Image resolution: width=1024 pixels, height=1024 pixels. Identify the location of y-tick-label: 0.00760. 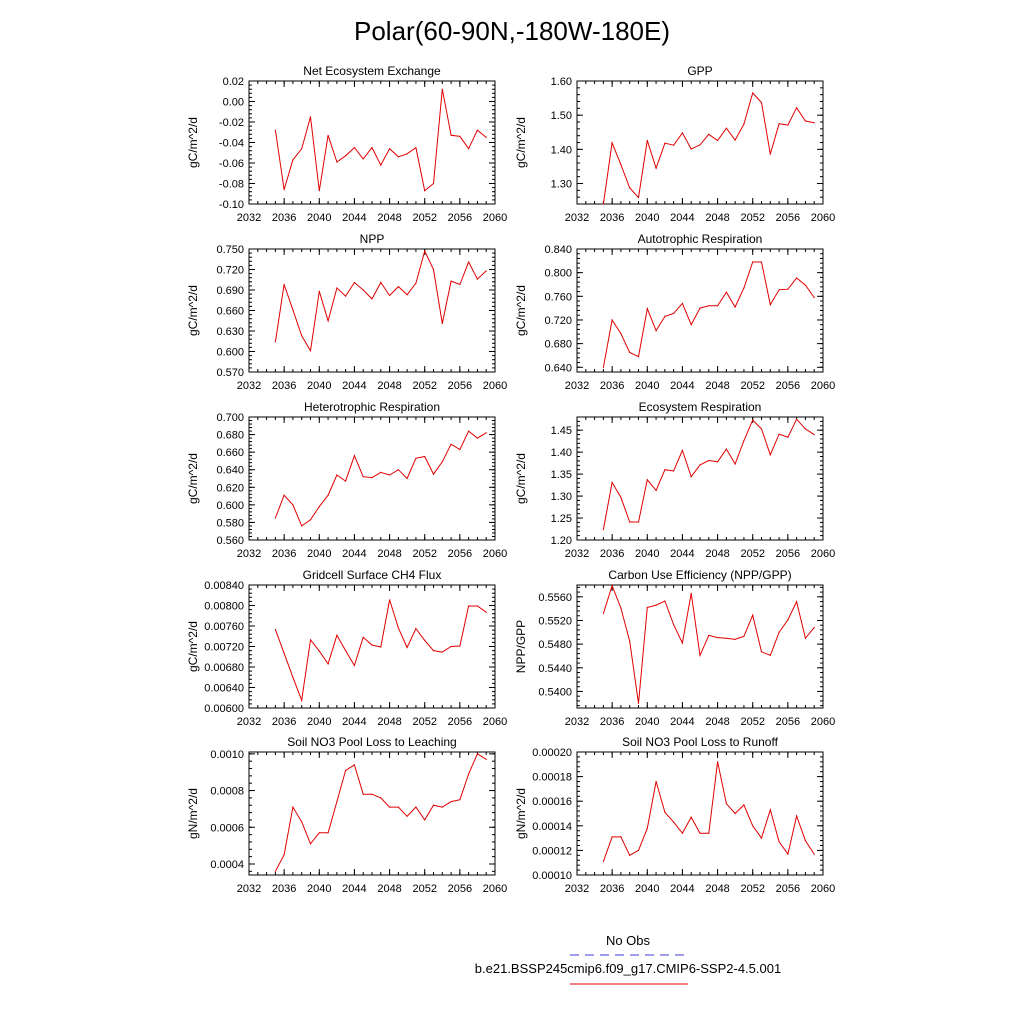
(224, 627).